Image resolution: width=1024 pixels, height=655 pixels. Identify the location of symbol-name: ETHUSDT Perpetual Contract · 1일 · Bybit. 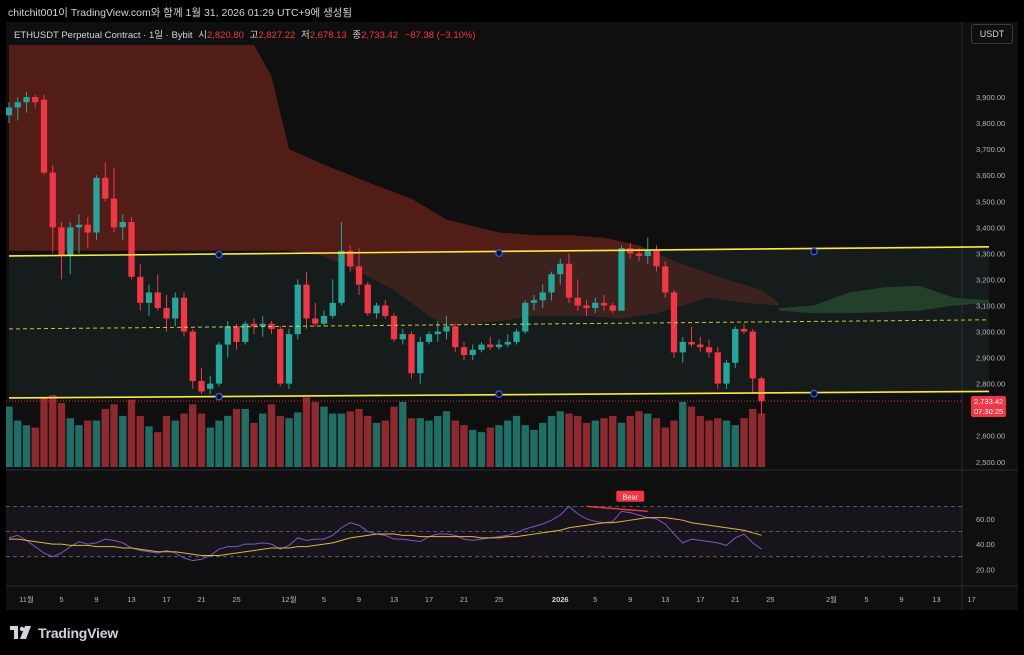
(103, 35).